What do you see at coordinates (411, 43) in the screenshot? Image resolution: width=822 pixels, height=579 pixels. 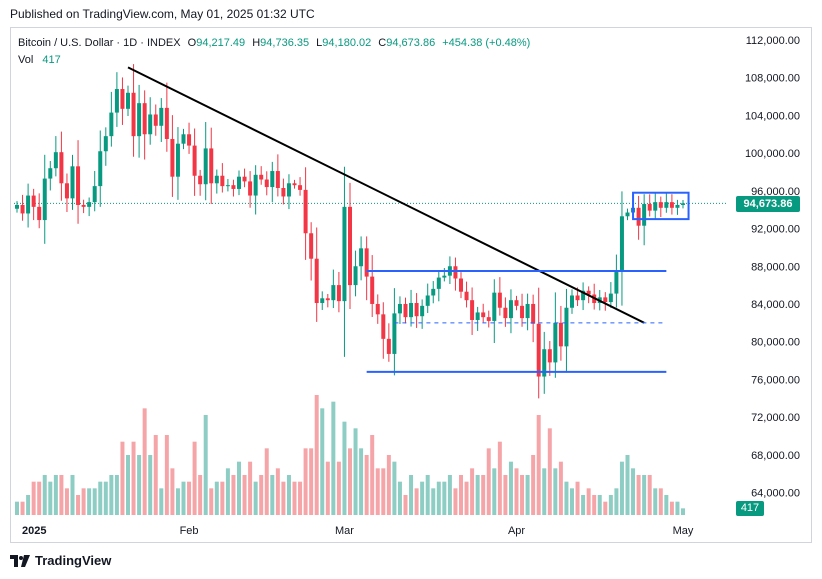 I see `close-value: 94,673.86` at bounding box center [411, 43].